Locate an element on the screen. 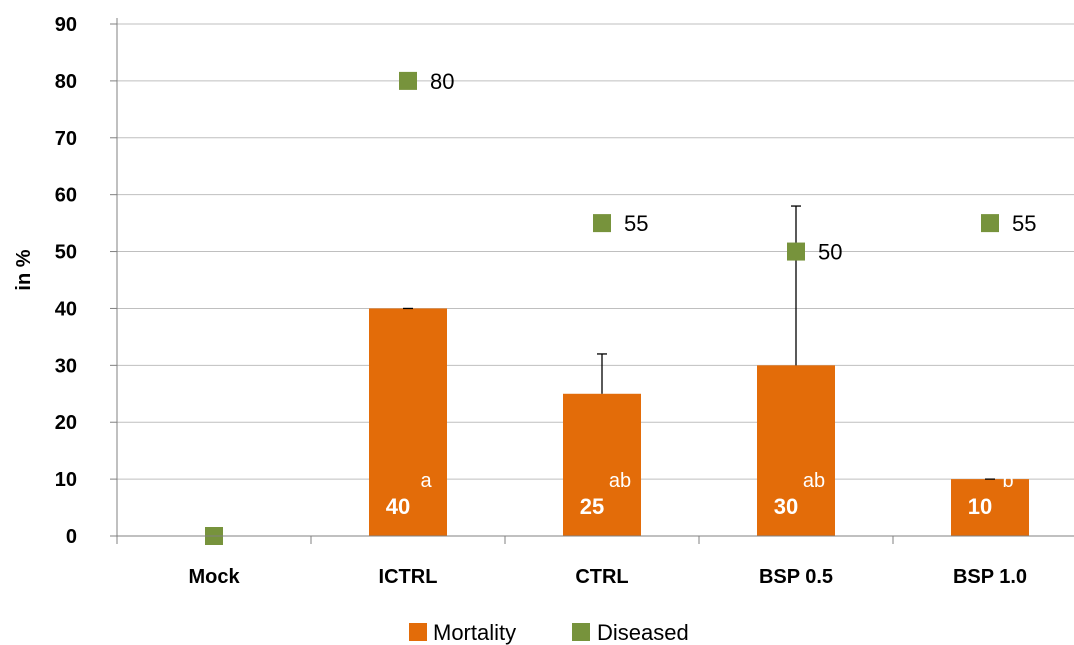  bar-value-label: 10 is located at coordinates (980, 506).